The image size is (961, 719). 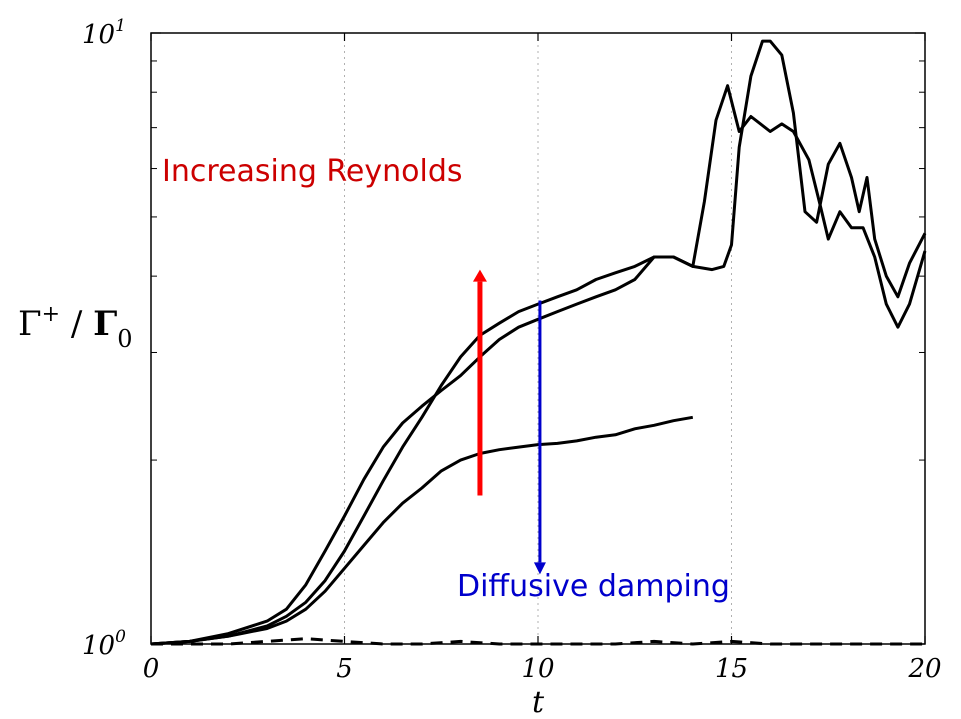 I want to click on x-tick-label: 5, so click(x=344, y=669).